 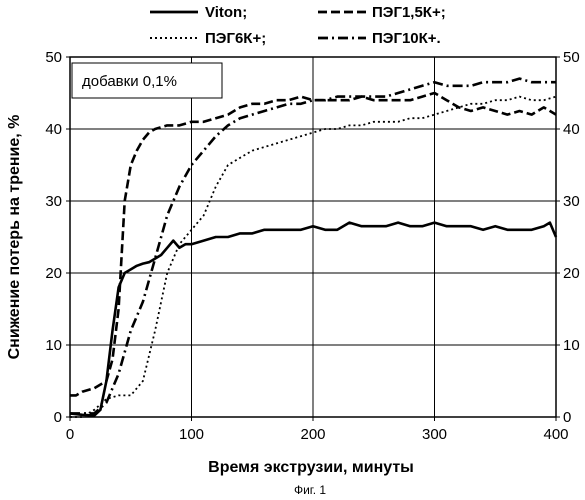 I want to click on y2-tick-label: 10, so click(x=571, y=345).